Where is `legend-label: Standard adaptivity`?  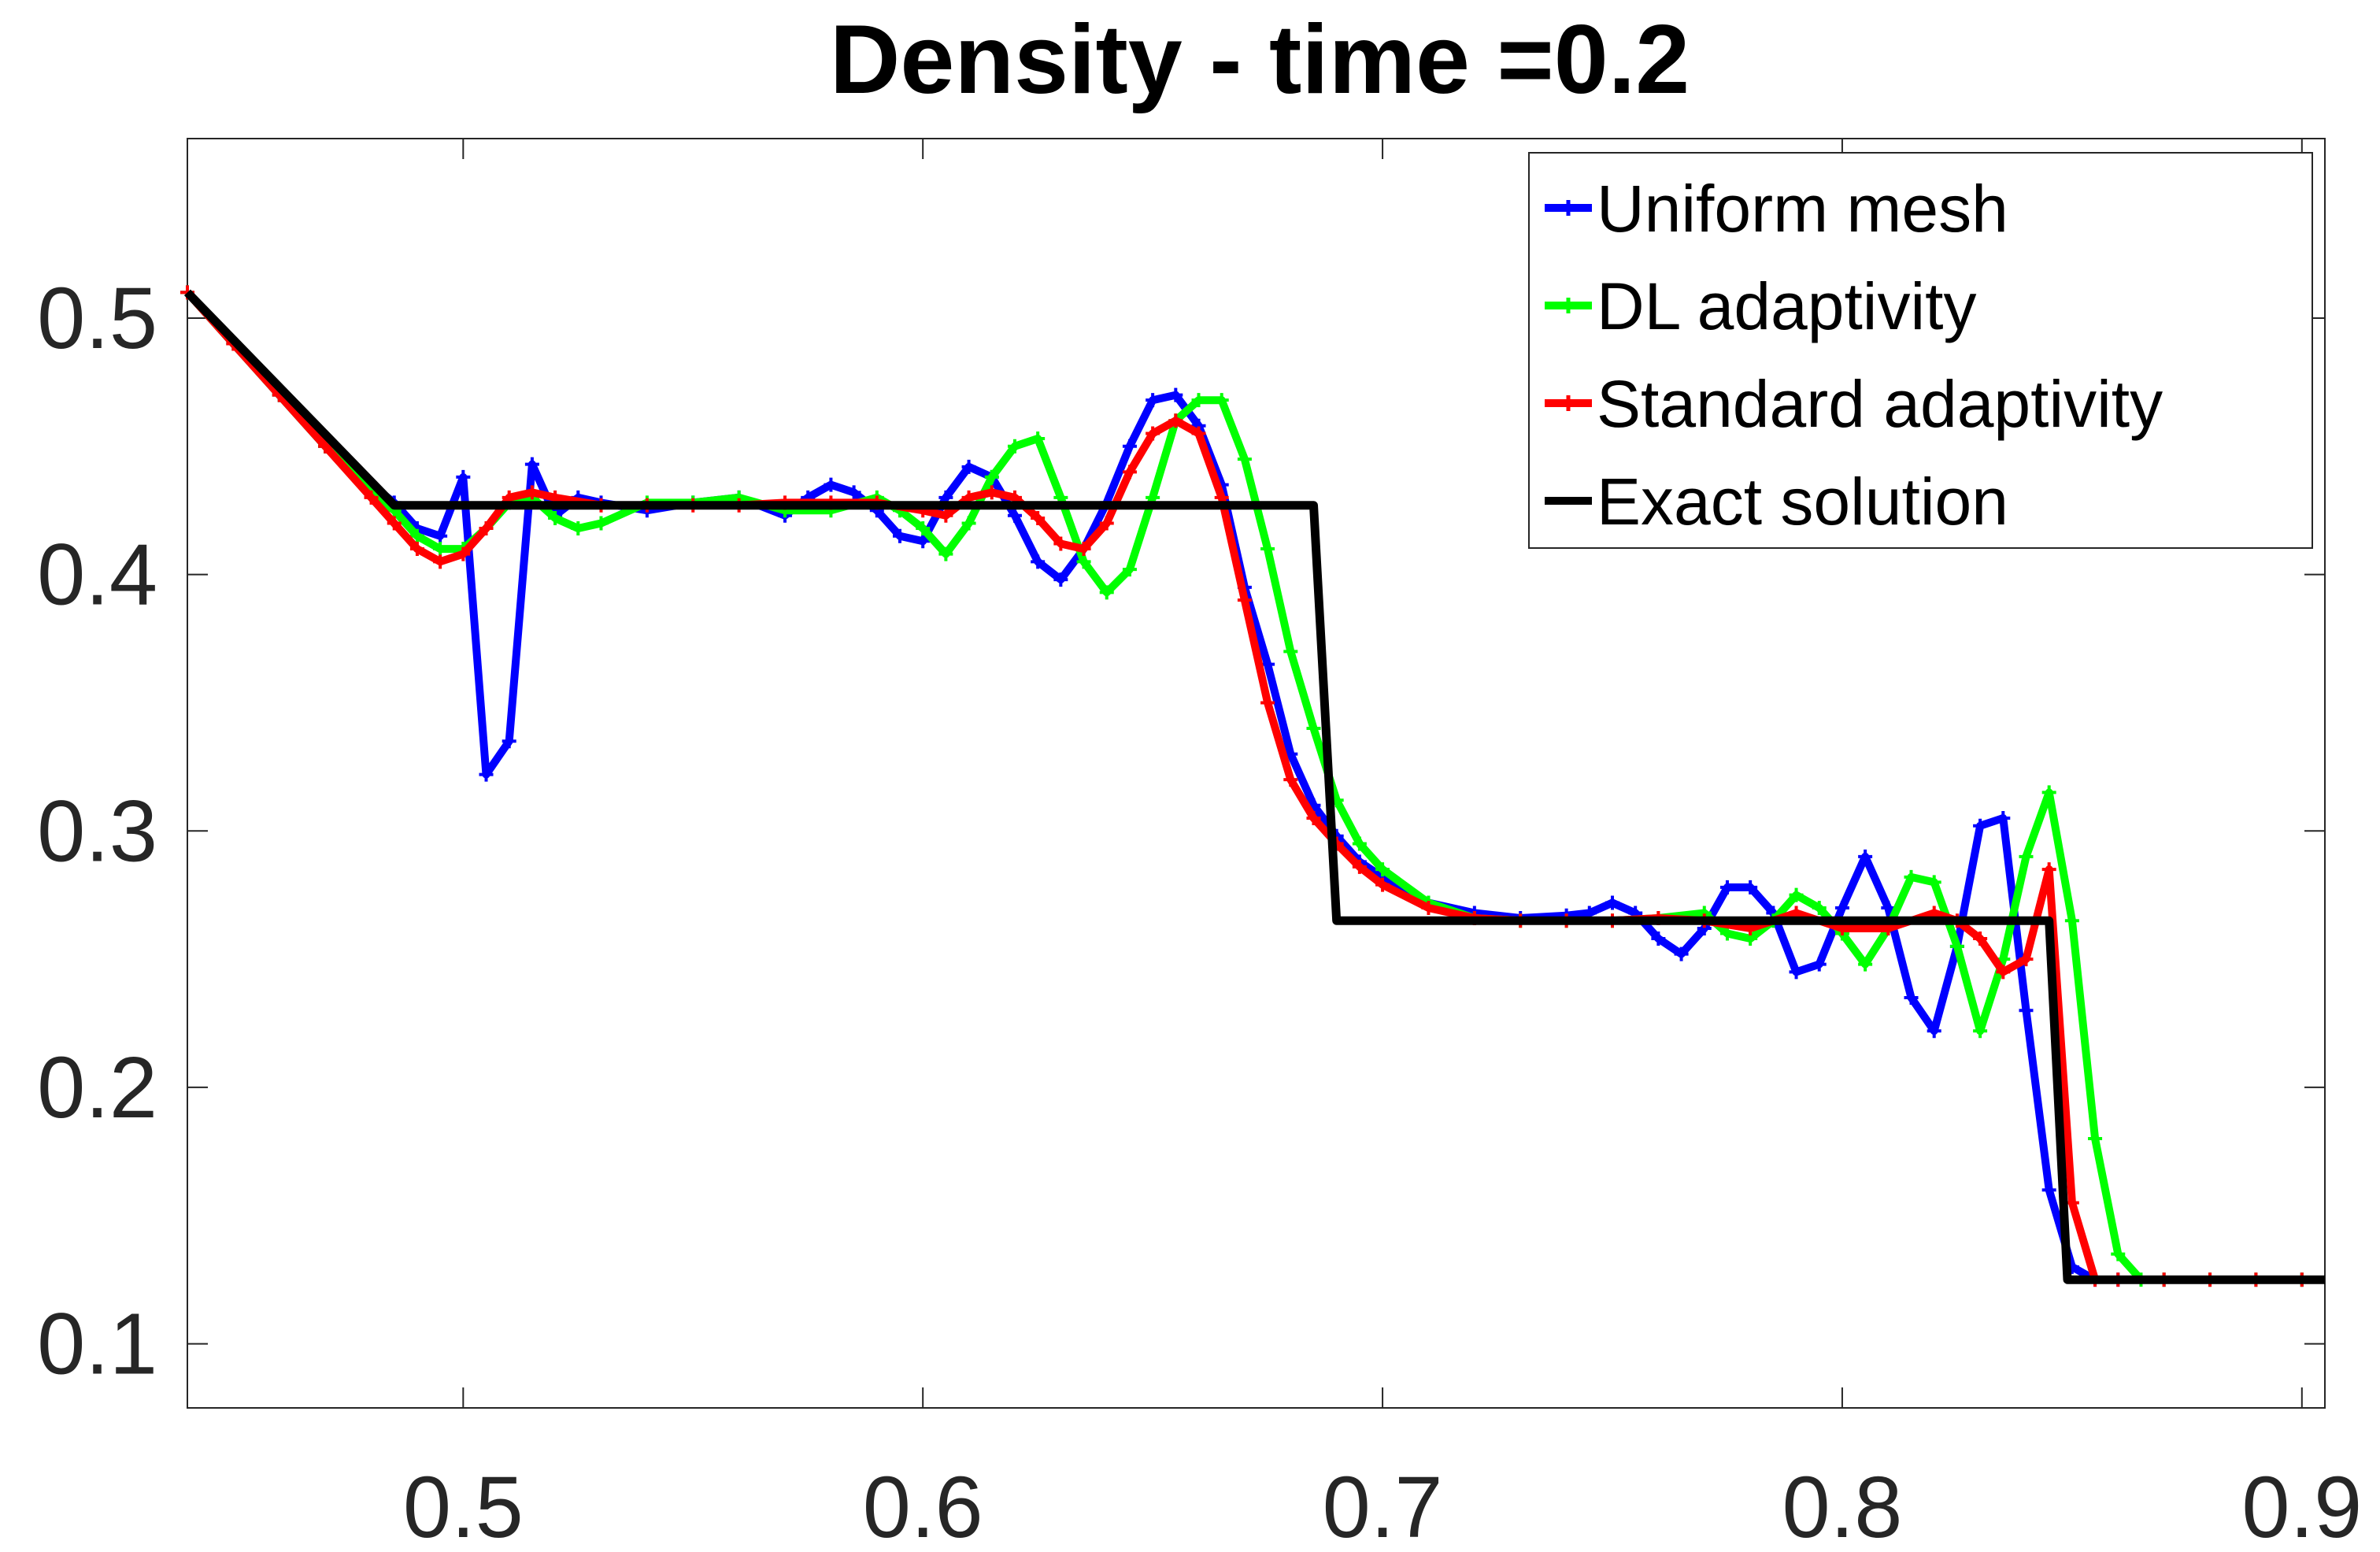
legend-label: Standard adaptivity is located at coordinates (1880, 404).